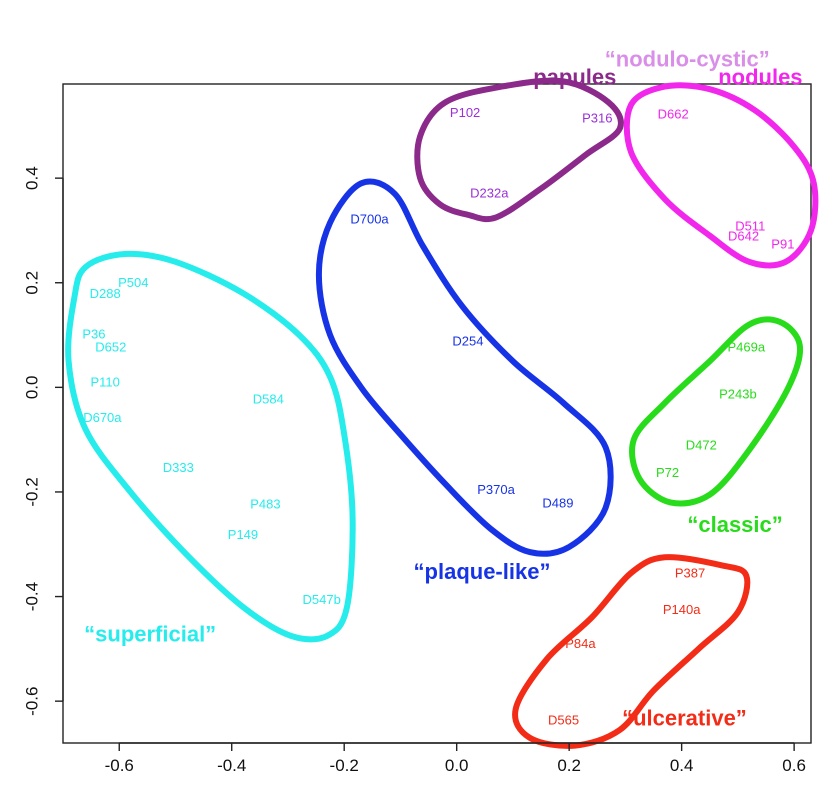  Describe the element at coordinates (721, 175) in the screenshot. I see `cluster-outline-nodulo-cystic-nodules` at that location.